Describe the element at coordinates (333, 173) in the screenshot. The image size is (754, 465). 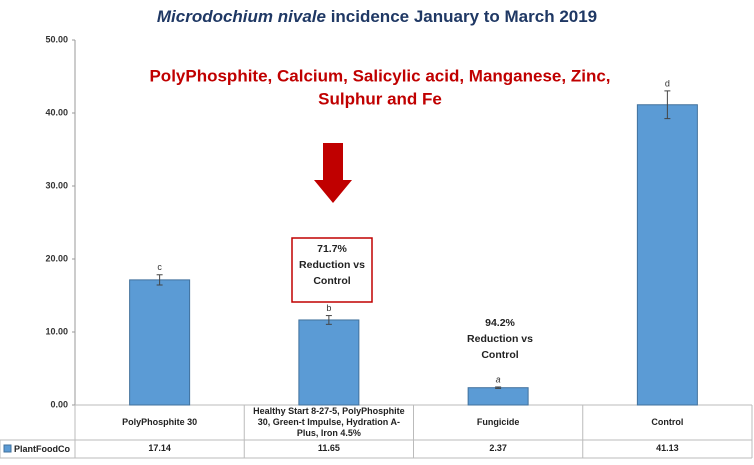
I see `arrow` at that location.